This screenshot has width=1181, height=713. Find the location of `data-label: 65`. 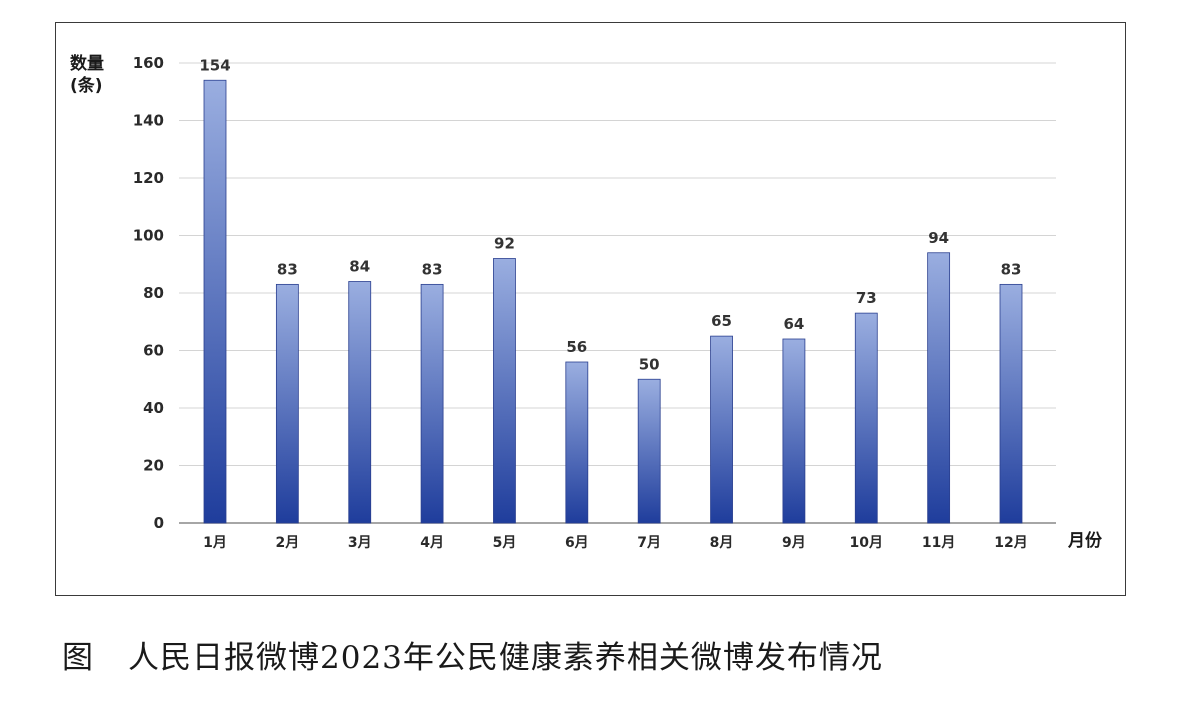

data-label: 65 is located at coordinates (721, 321).